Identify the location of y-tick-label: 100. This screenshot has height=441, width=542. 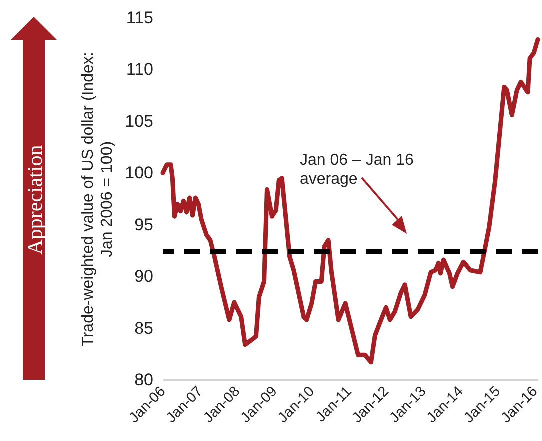
(139, 173).